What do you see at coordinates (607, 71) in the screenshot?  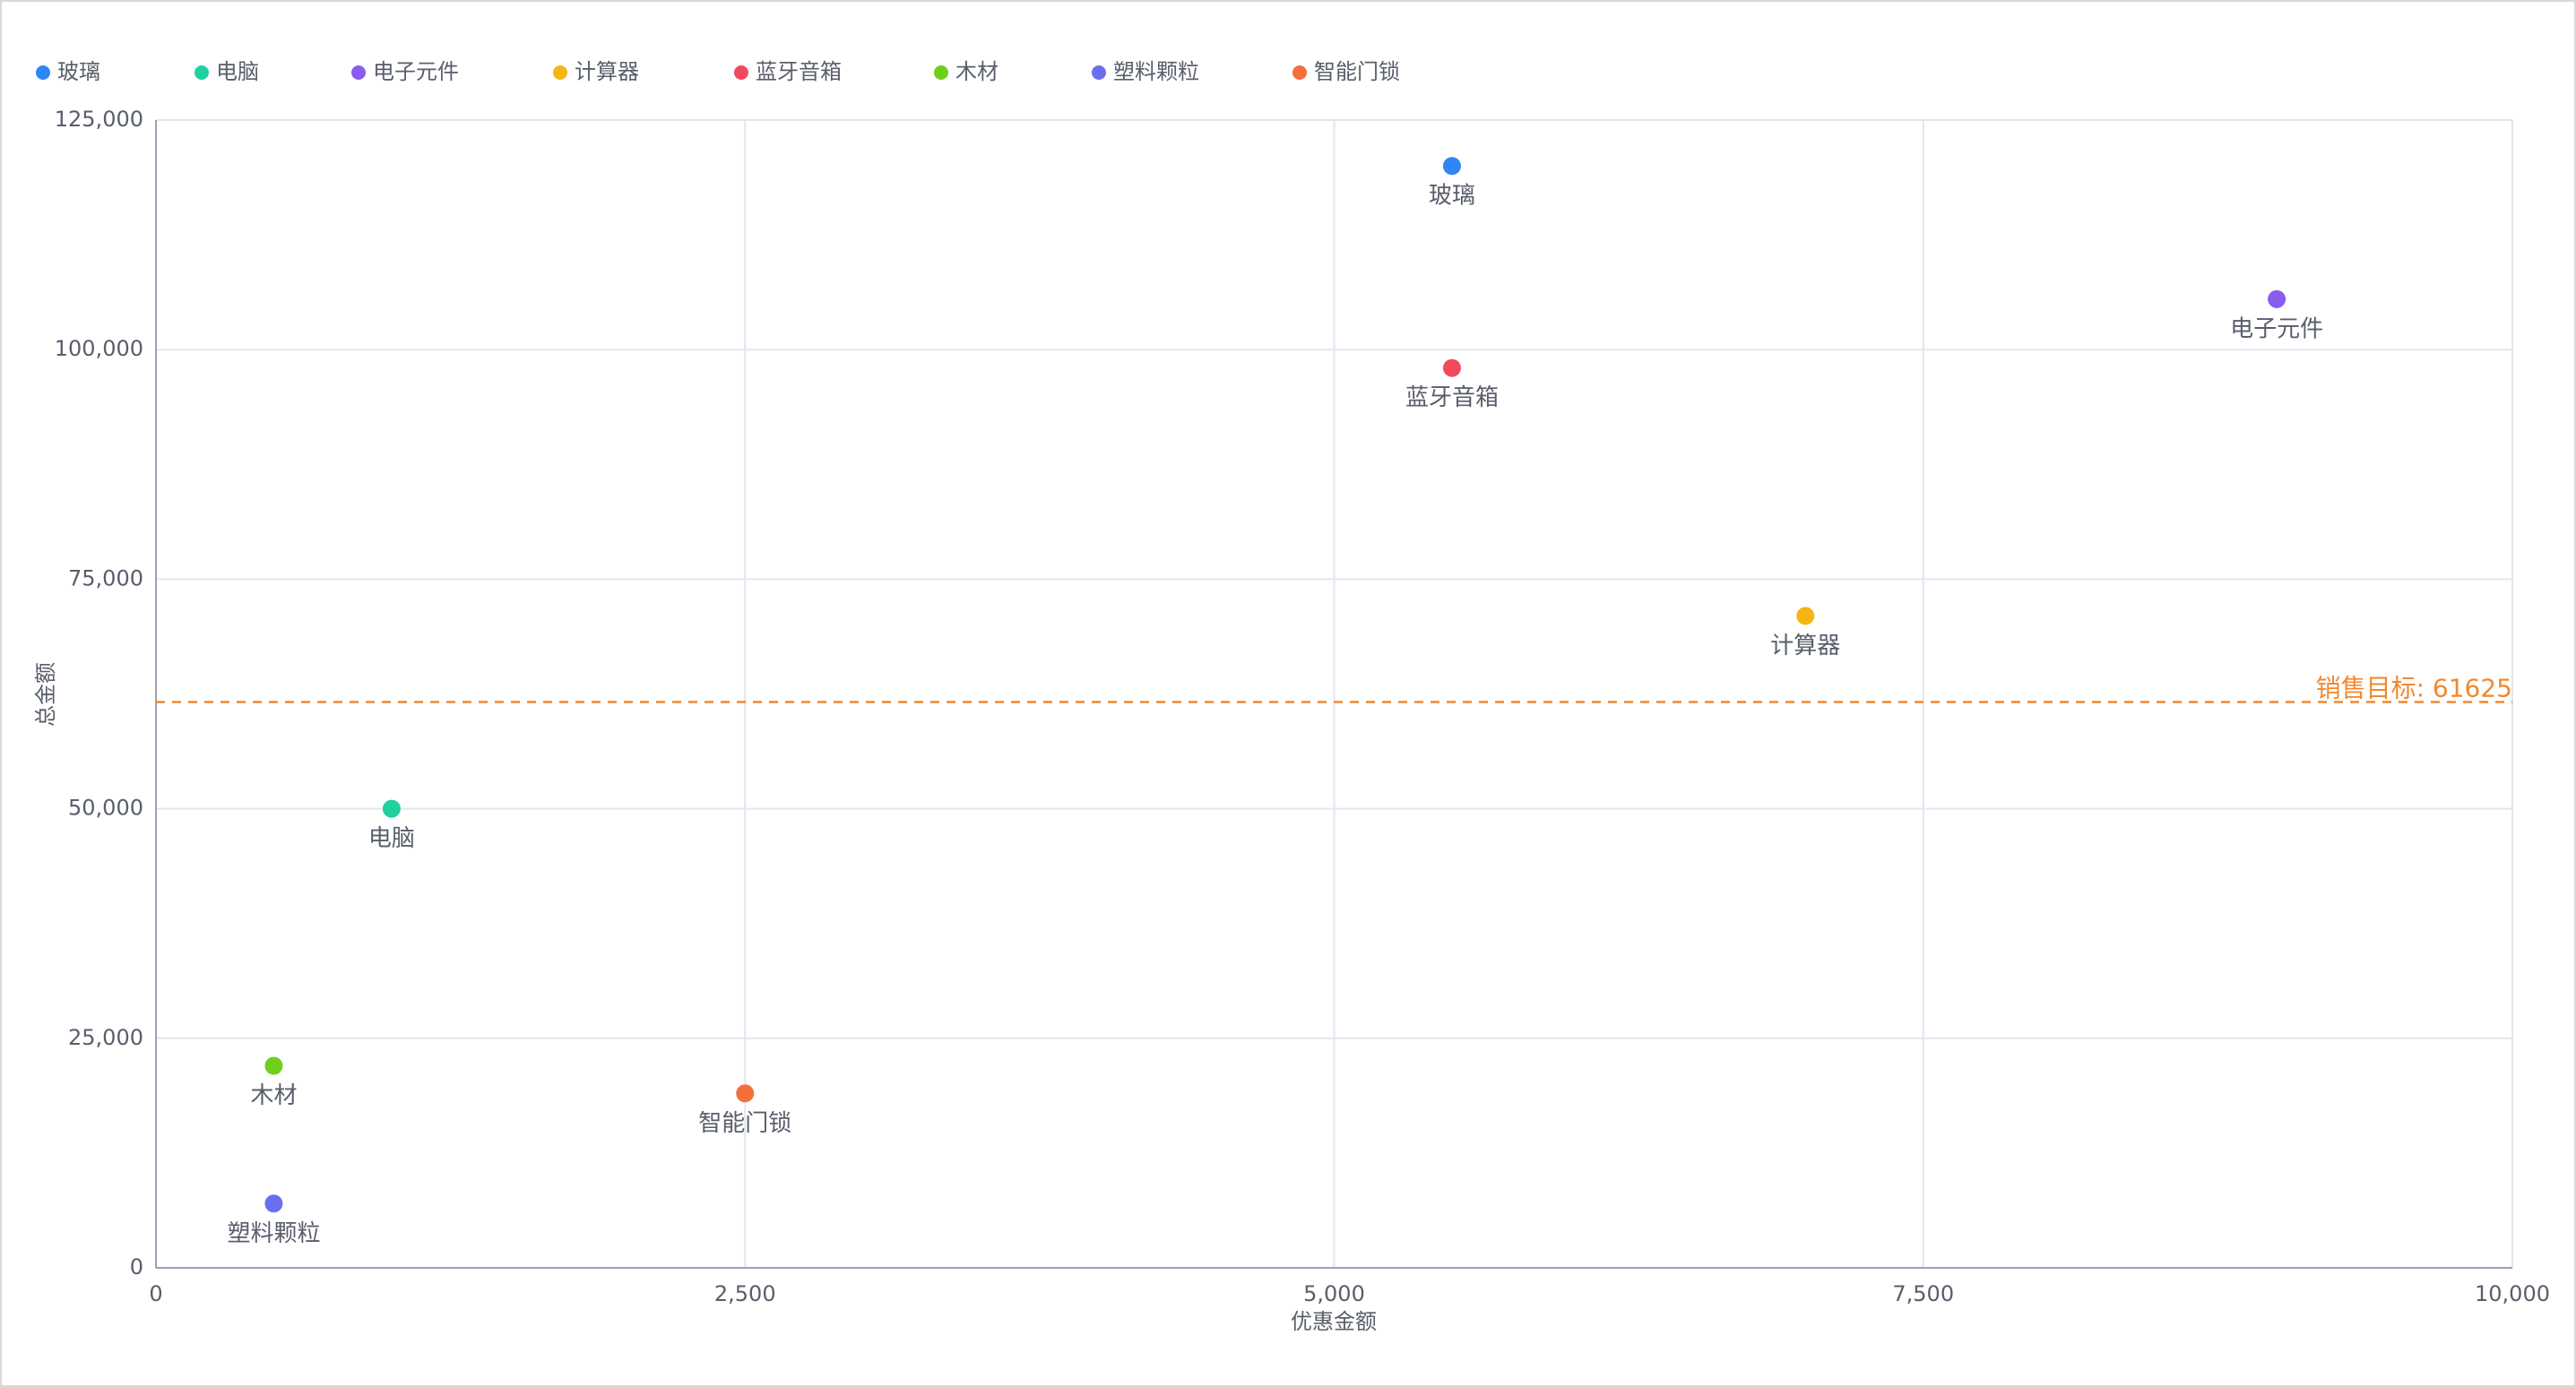 I see `legend-label: 计算器` at bounding box center [607, 71].